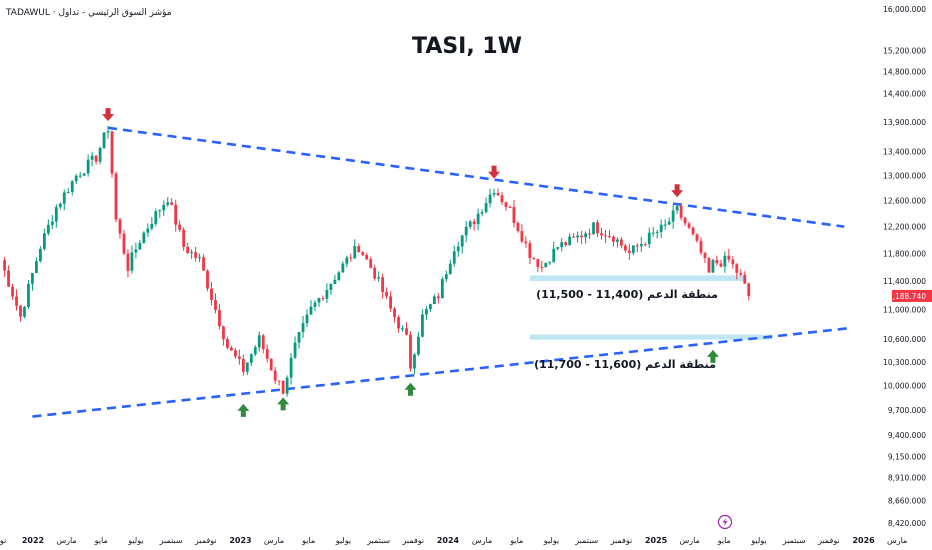 The image size is (932, 550). I want to click on current-price-tag: 11,188.740, so click(907, 295).